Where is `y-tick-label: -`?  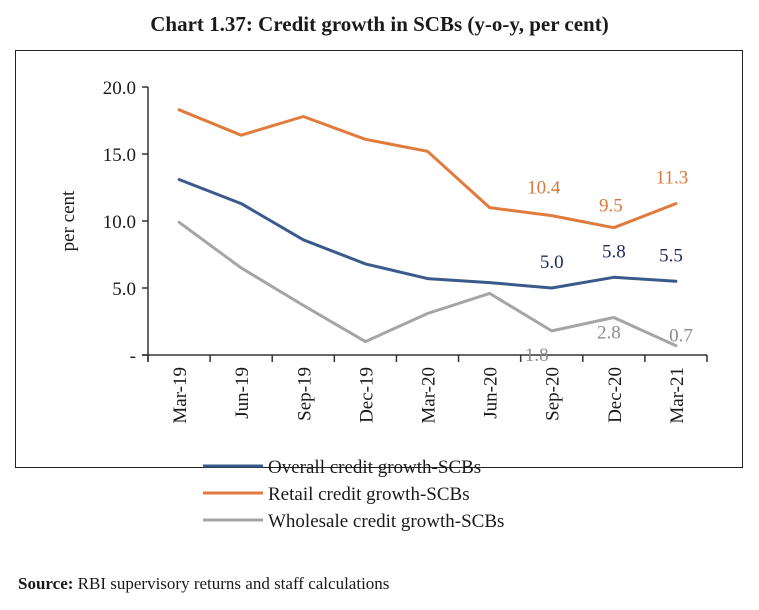 y-tick-label: - is located at coordinates (133, 356).